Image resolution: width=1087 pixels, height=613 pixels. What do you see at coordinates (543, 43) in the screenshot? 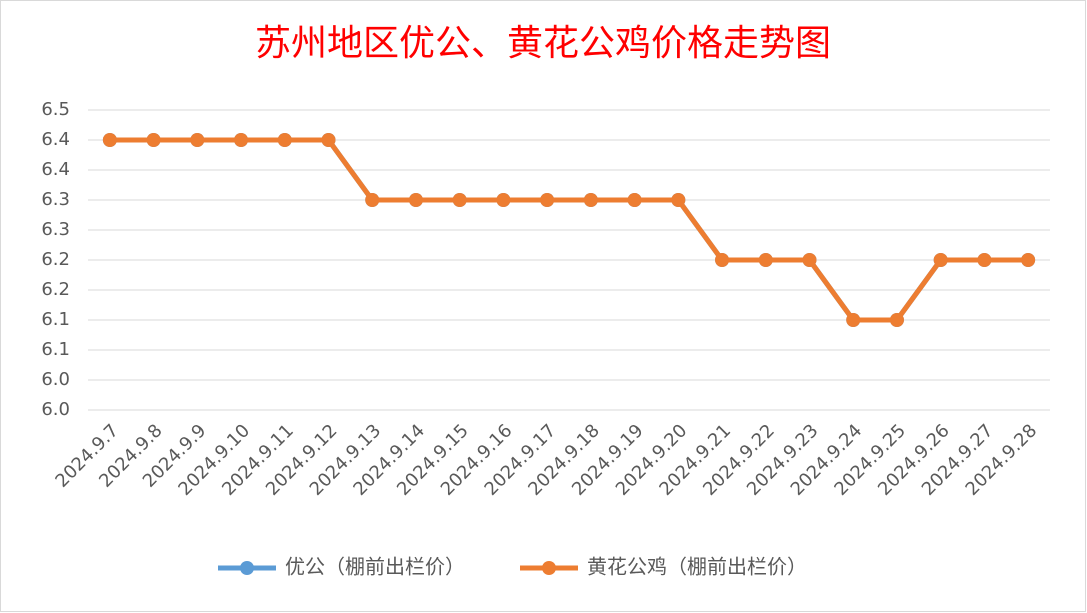
I see `chart-title: 苏州地区优公、黄花公鸡价格走势图` at bounding box center [543, 43].